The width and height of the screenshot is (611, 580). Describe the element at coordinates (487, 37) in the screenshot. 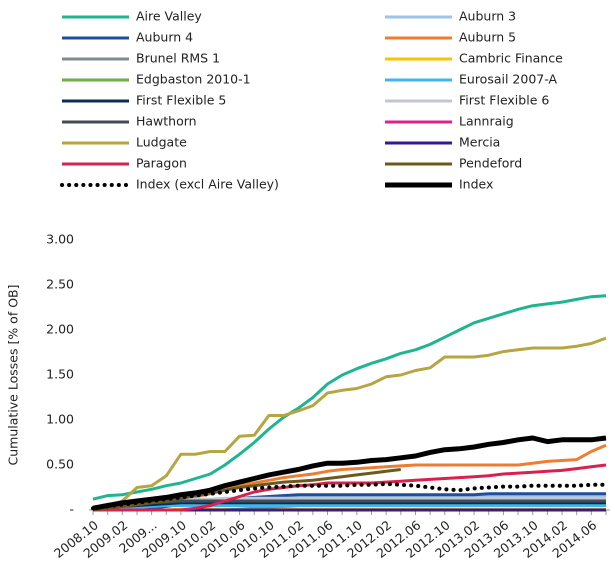

I see `legend-label: Auburn 5` at that location.